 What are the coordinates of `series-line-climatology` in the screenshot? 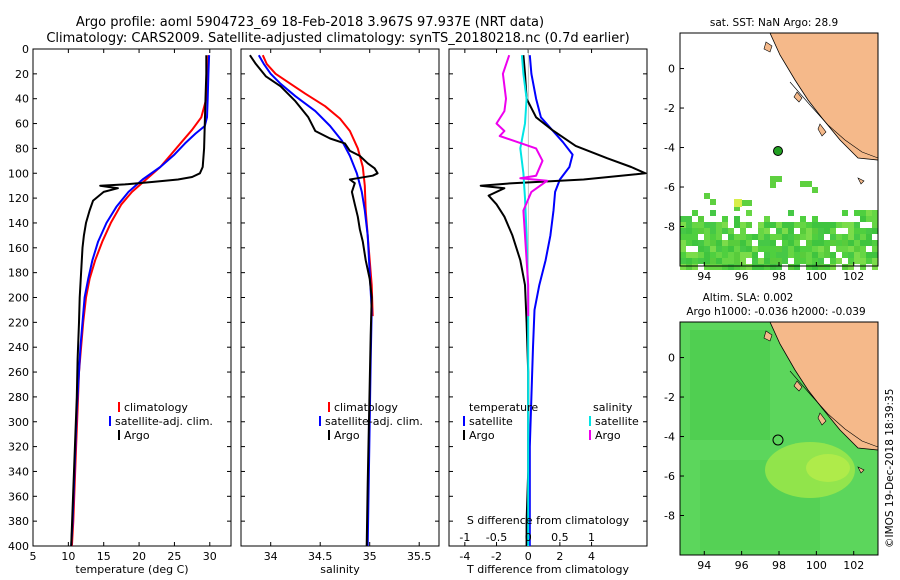 It's located at (140, 301).